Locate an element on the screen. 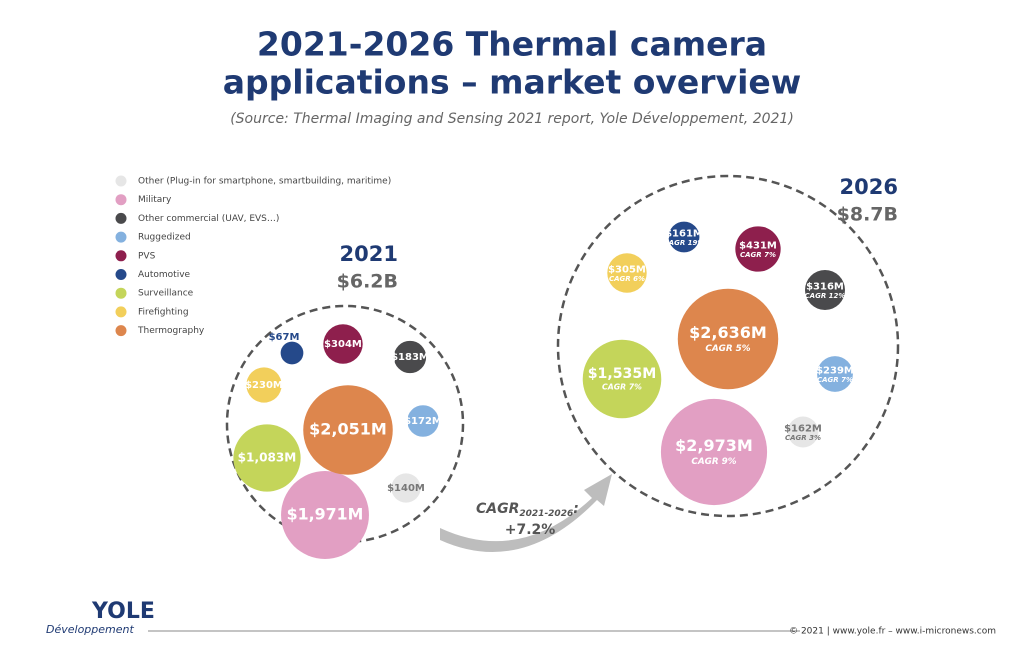 This screenshot has height=662, width=1024. value-label: $162M is located at coordinates (803, 429).